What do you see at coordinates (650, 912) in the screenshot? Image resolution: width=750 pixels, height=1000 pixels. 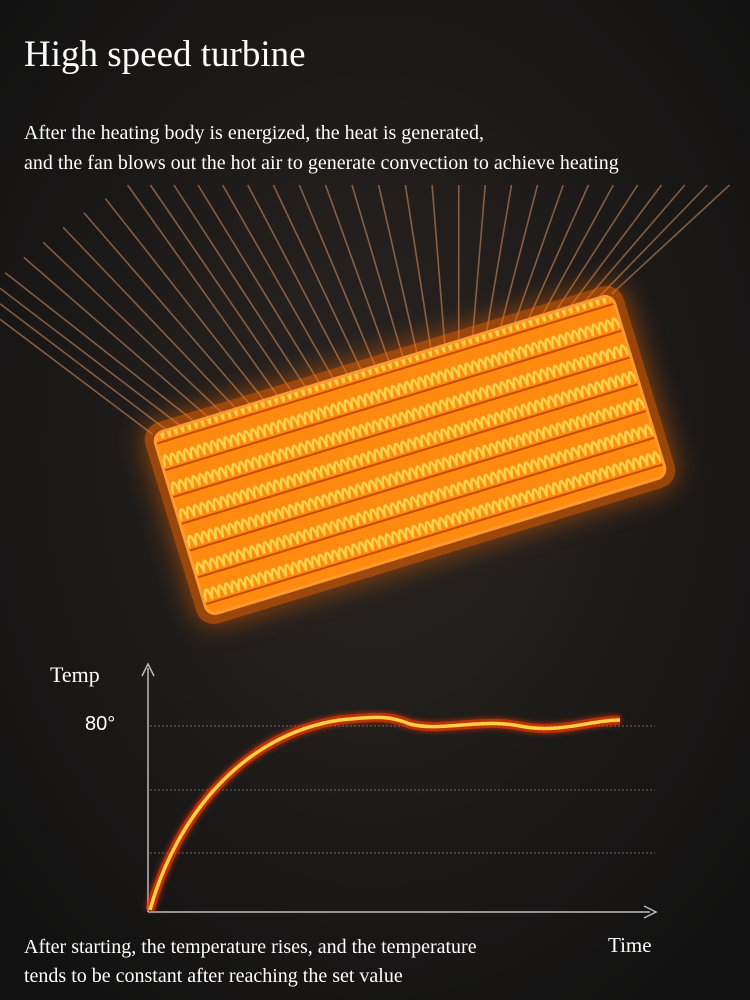 I see `x-axis-arrow` at bounding box center [650, 912].